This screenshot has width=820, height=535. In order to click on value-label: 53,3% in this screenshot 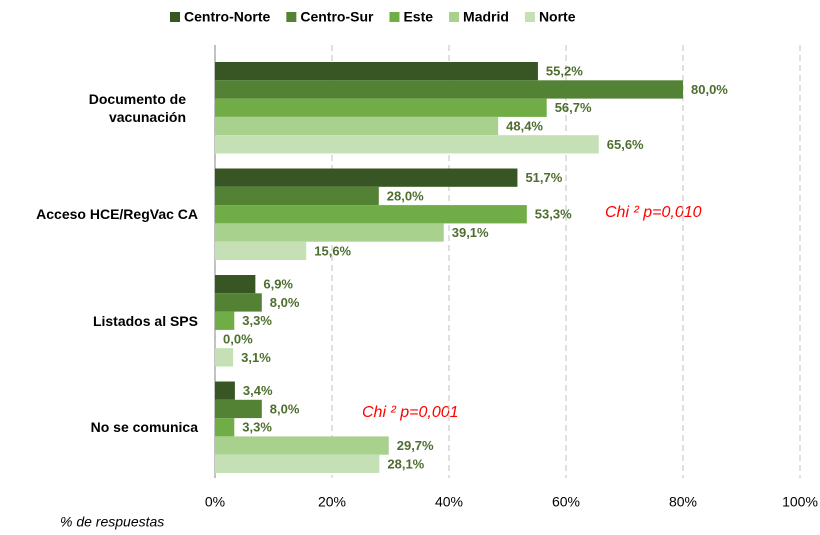, I will do `click(553, 214)`.